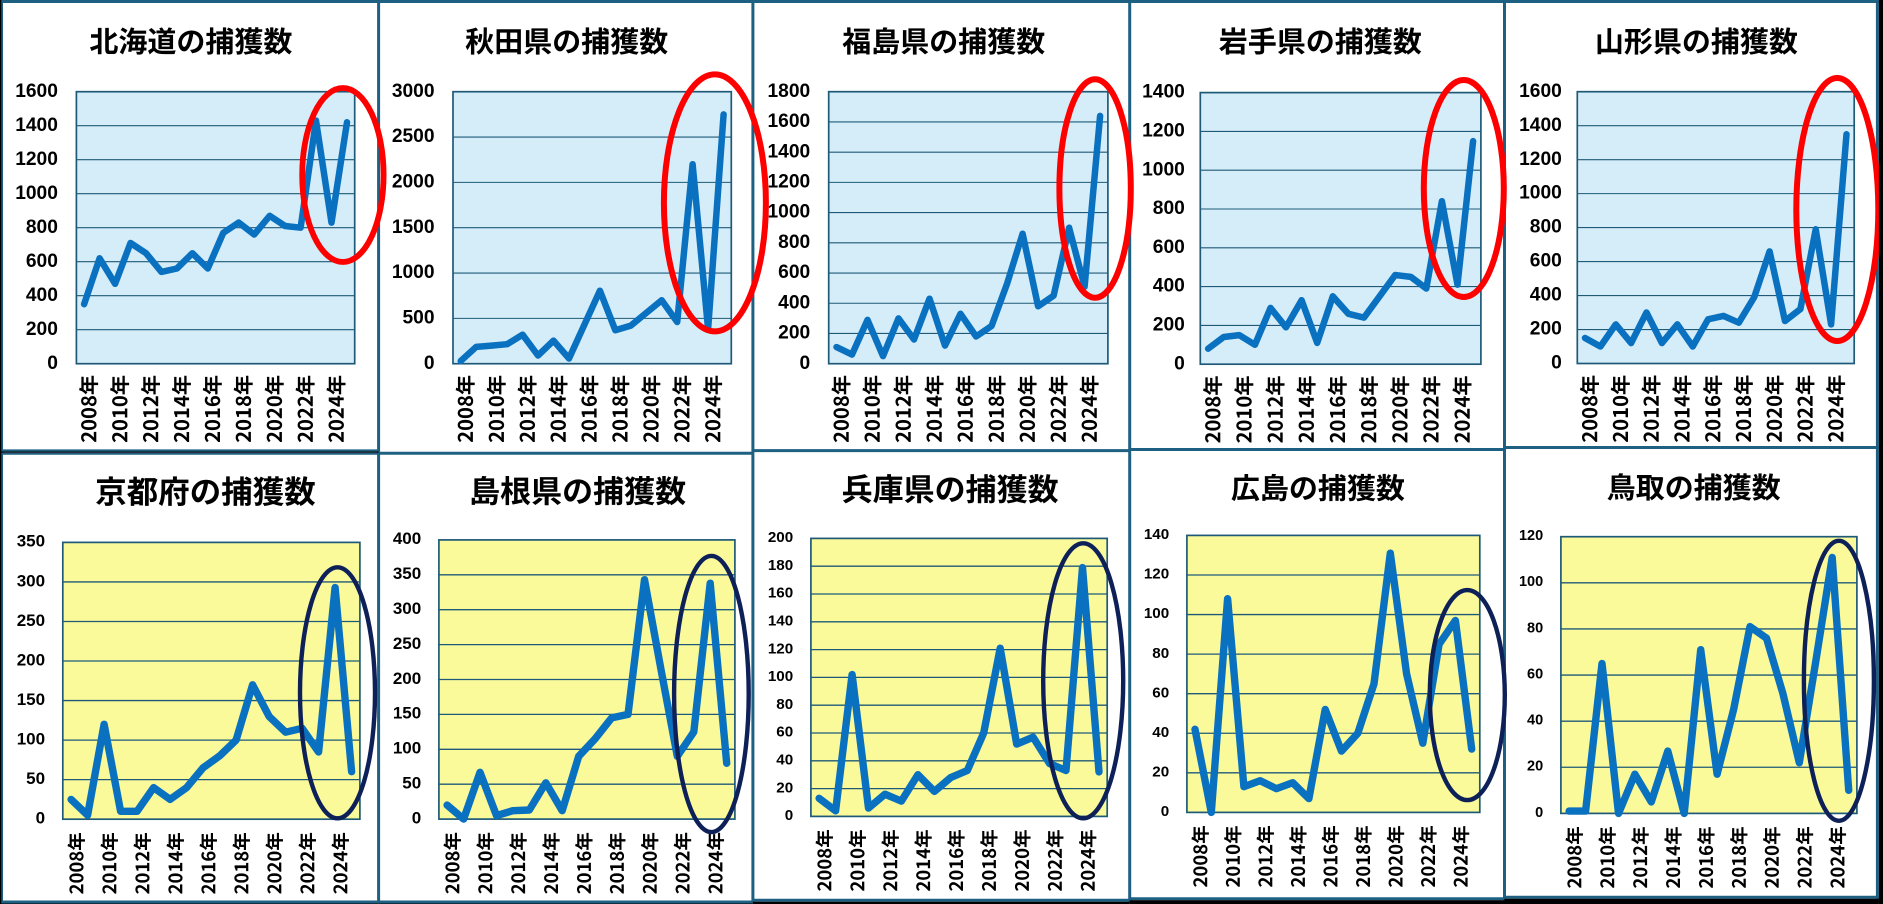 The image size is (1883, 904). I want to click on svg-text: 180, so click(780, 565).